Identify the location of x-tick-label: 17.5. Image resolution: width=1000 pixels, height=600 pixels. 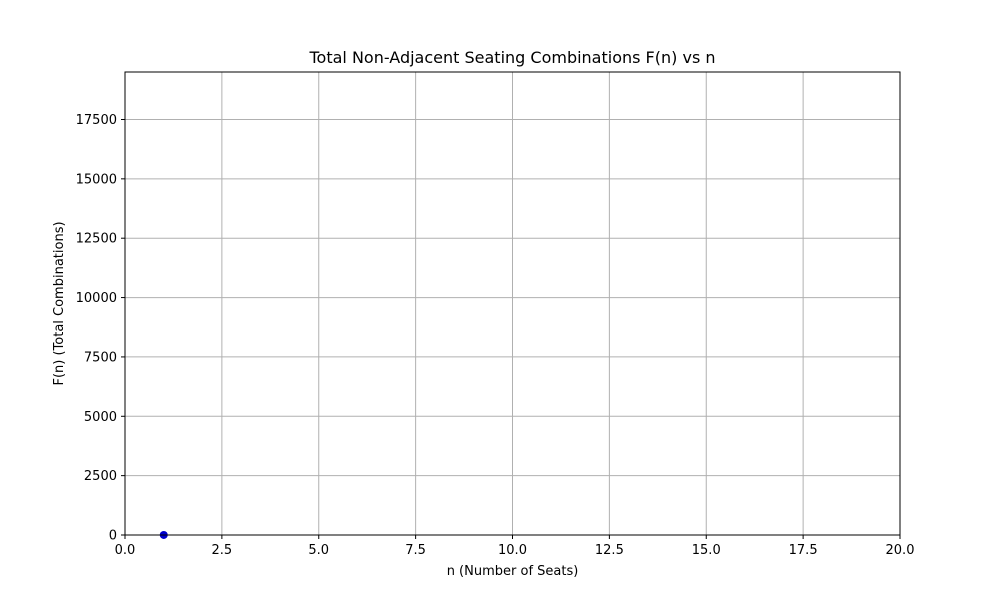
(803, 550).